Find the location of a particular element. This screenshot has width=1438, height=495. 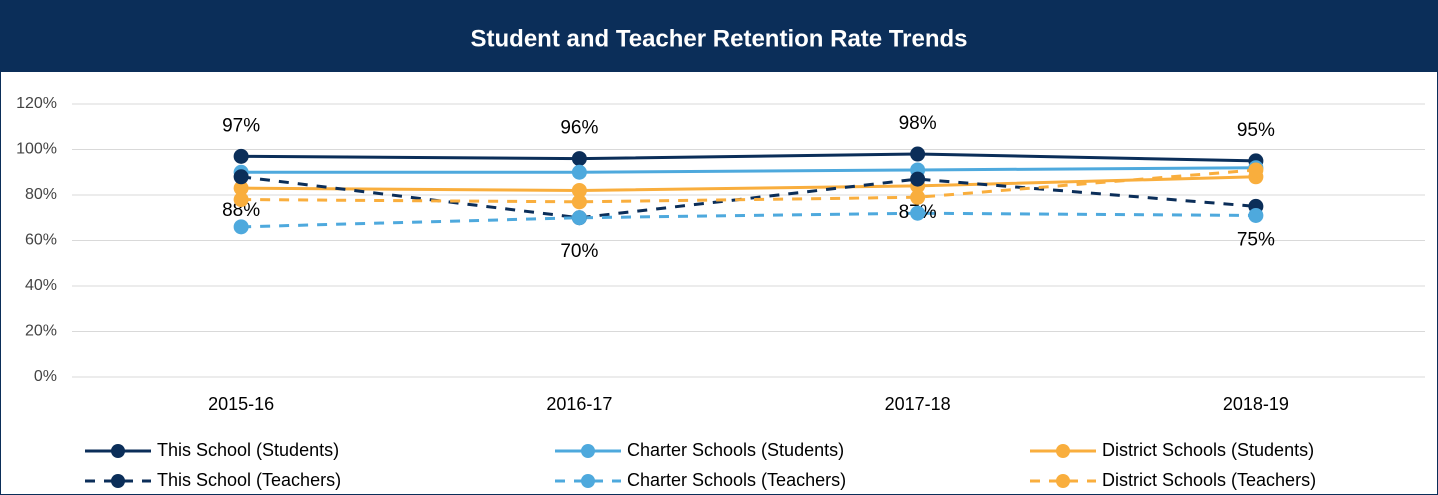

legend-label: This School (Students) is located at coordinates (248, 450).